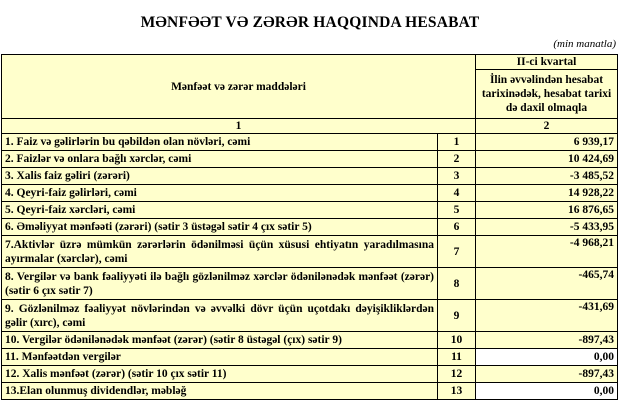 The width and height of the screenshot is (620, 403). What do you see at coordinates (219, 357) in the screenshot?
I see `row-label: 11. Mənfəətdən vergilər` at bounding box center [219, 357].